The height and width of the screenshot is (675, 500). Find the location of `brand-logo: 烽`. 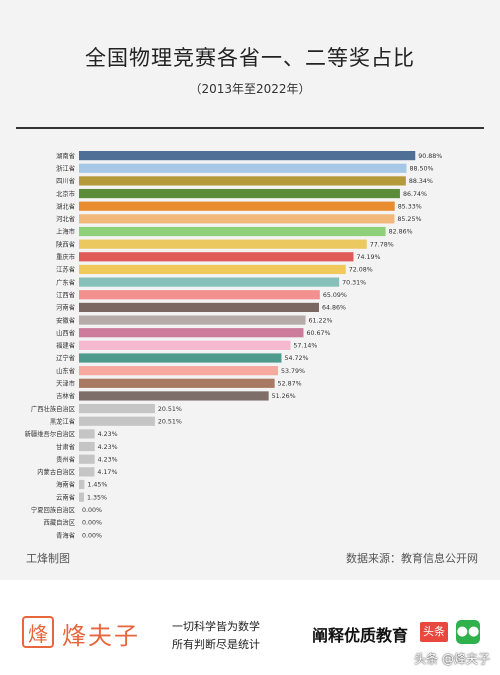

brand-logo: 烽 is located at coordinates (38, 632).